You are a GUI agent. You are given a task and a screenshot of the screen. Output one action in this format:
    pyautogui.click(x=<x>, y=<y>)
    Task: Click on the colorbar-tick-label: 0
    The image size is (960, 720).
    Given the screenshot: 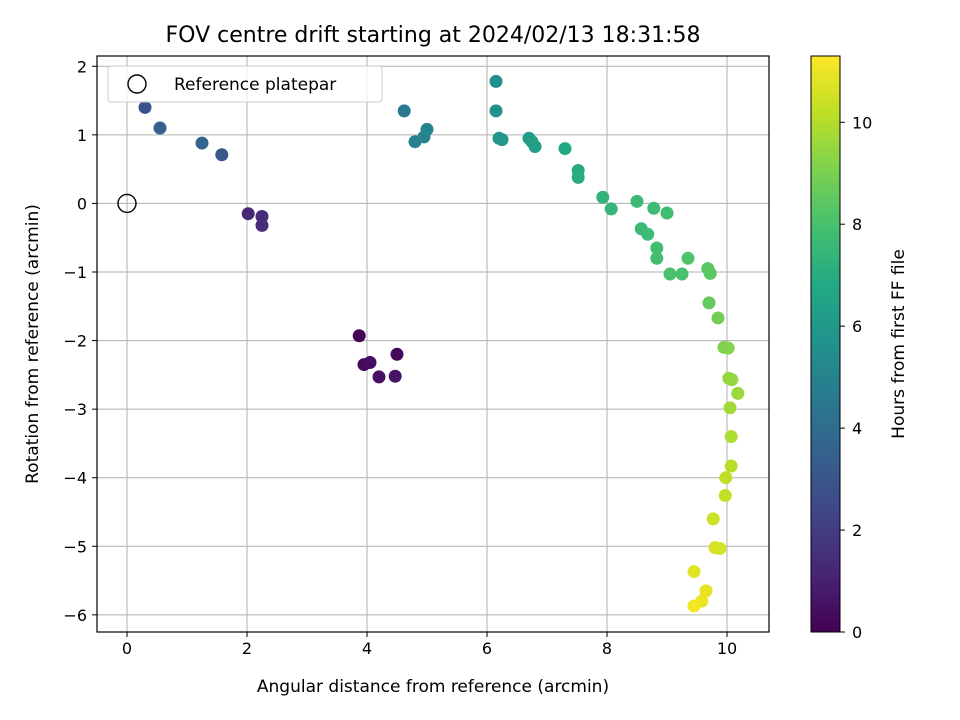 What is the action you would take?
    pyautogui.click(x=857, y=632)
    